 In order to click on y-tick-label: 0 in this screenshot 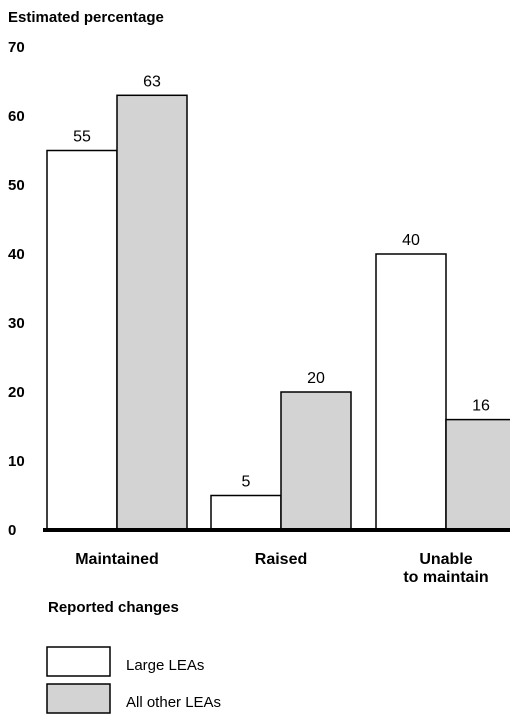, I will do `click(12, 530)`.